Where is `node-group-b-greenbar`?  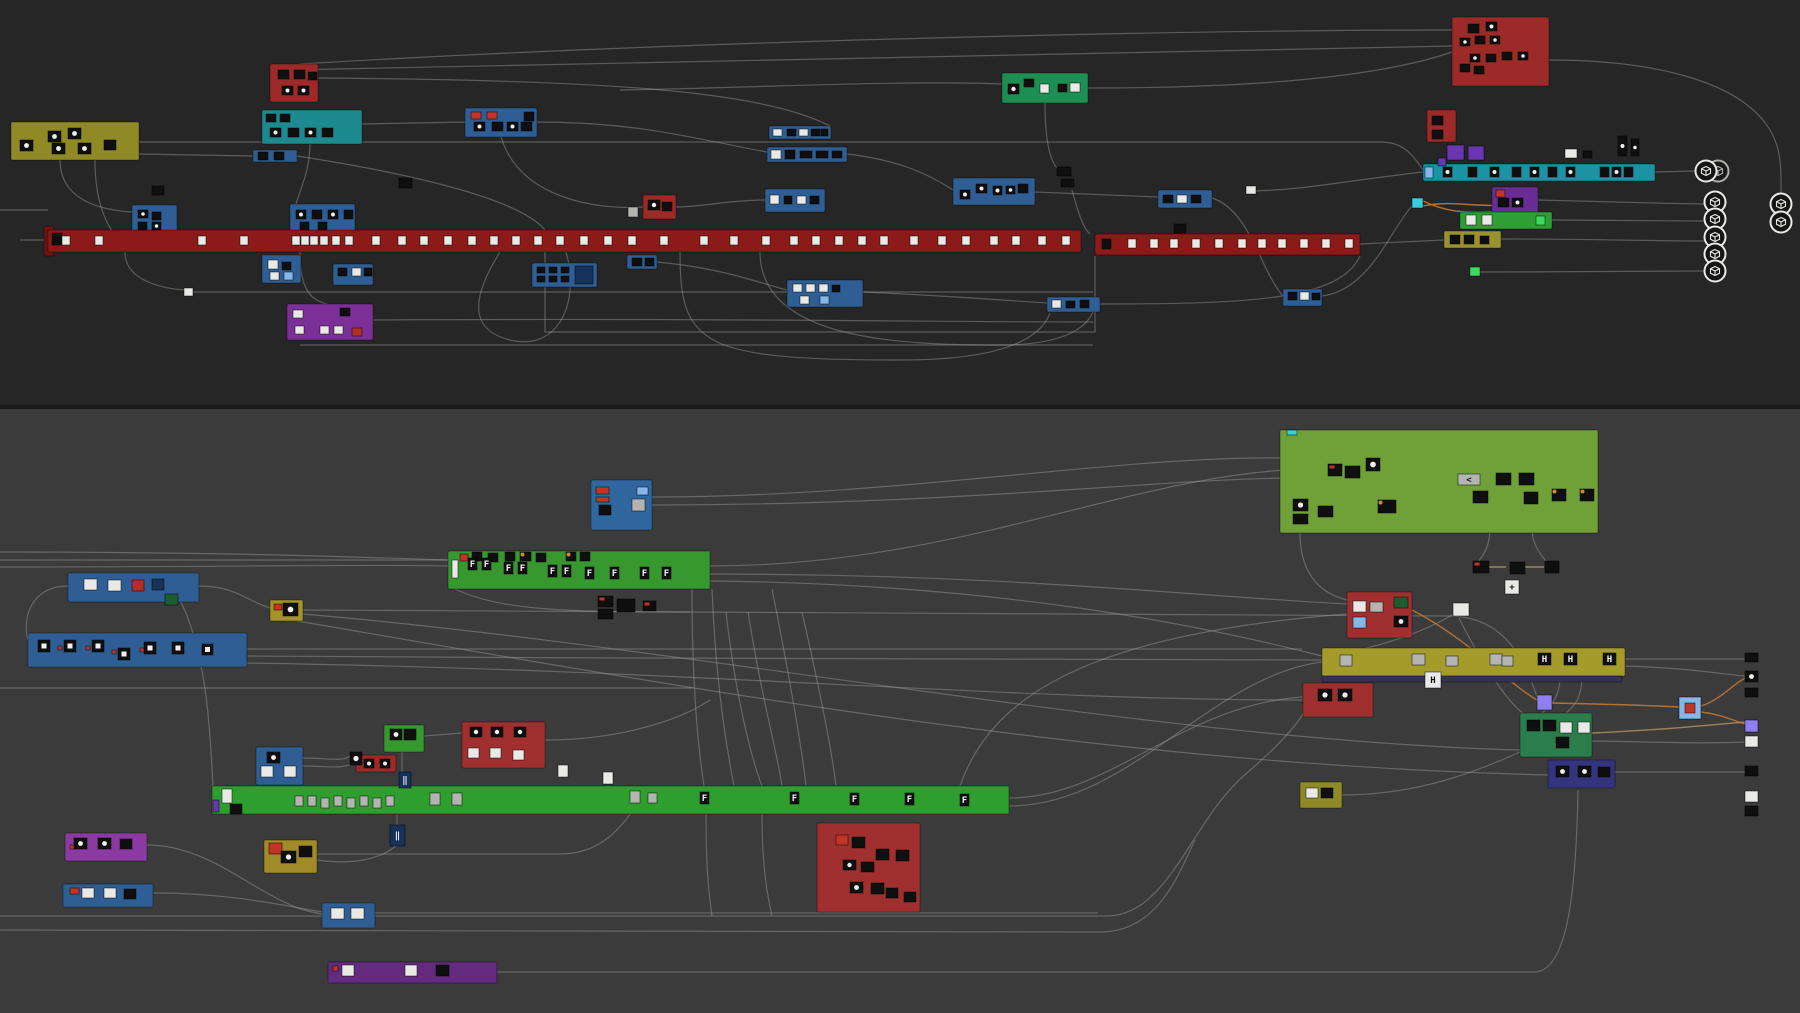 node-group-b-greenbar is located at coordinates (610, 800).